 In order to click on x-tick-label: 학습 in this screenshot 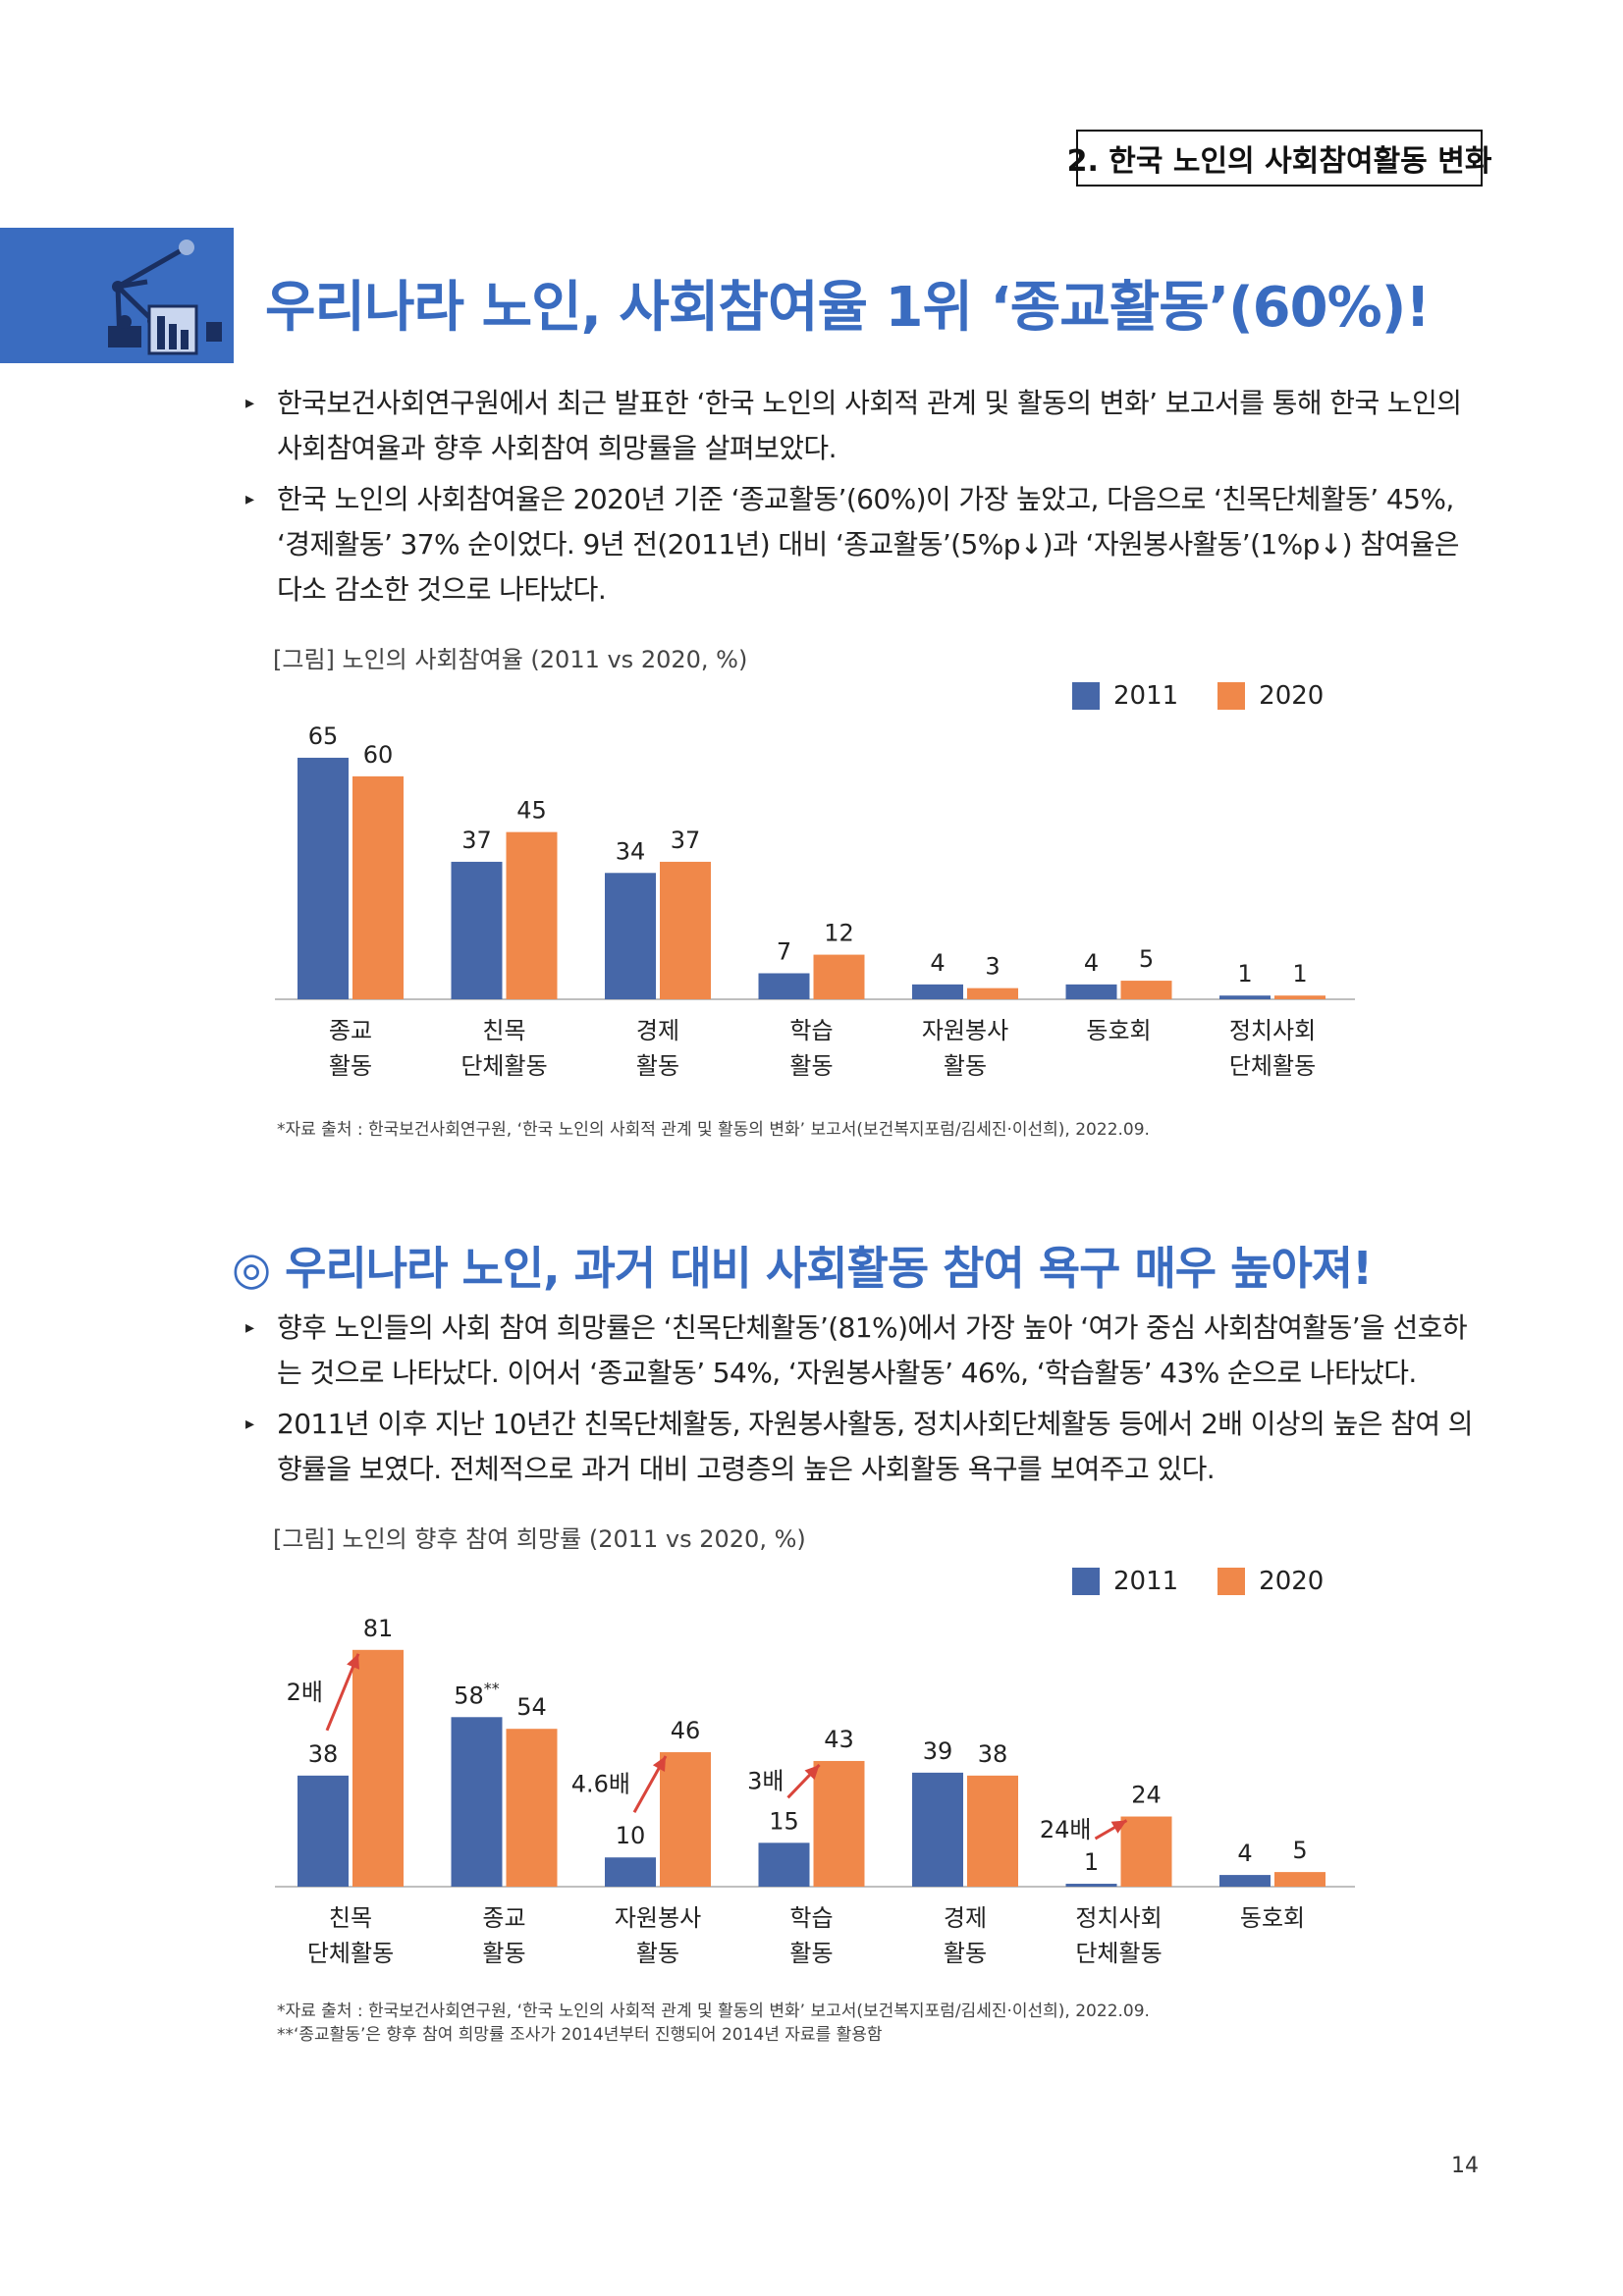, I will do `click(811, 1918)`.